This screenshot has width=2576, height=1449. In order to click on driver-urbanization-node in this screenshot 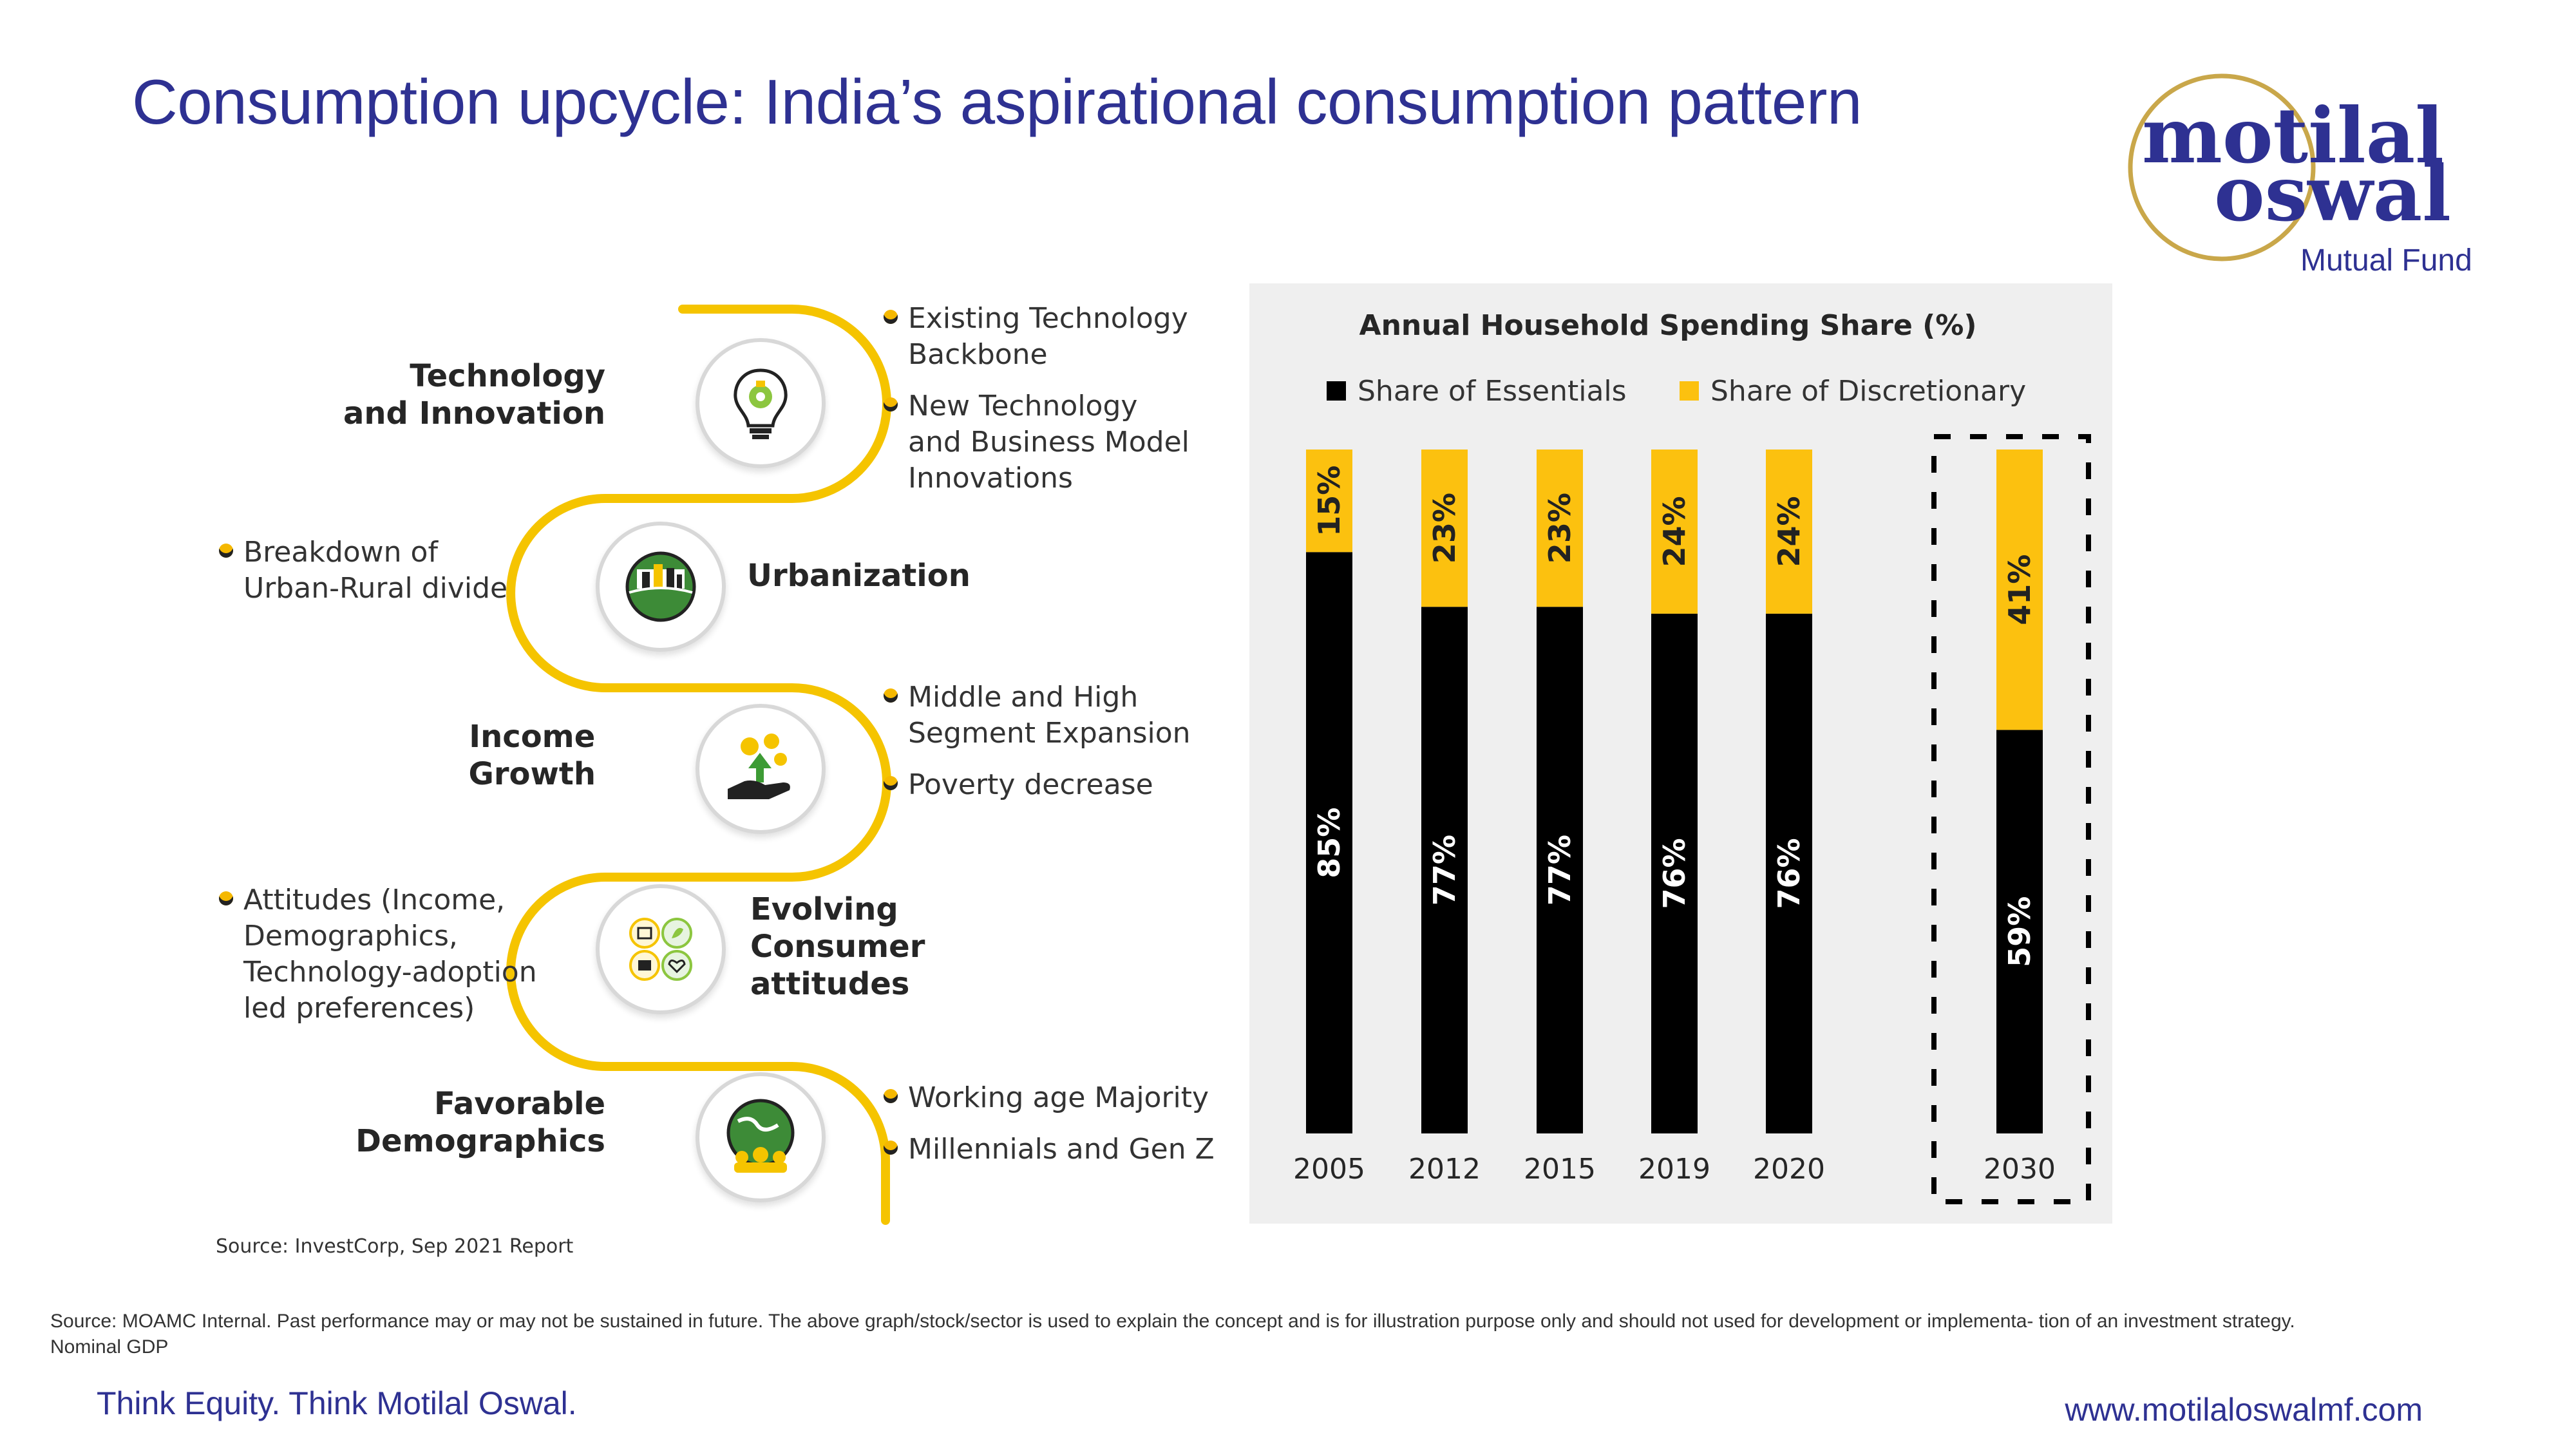, I will do `click(661, 587)`.